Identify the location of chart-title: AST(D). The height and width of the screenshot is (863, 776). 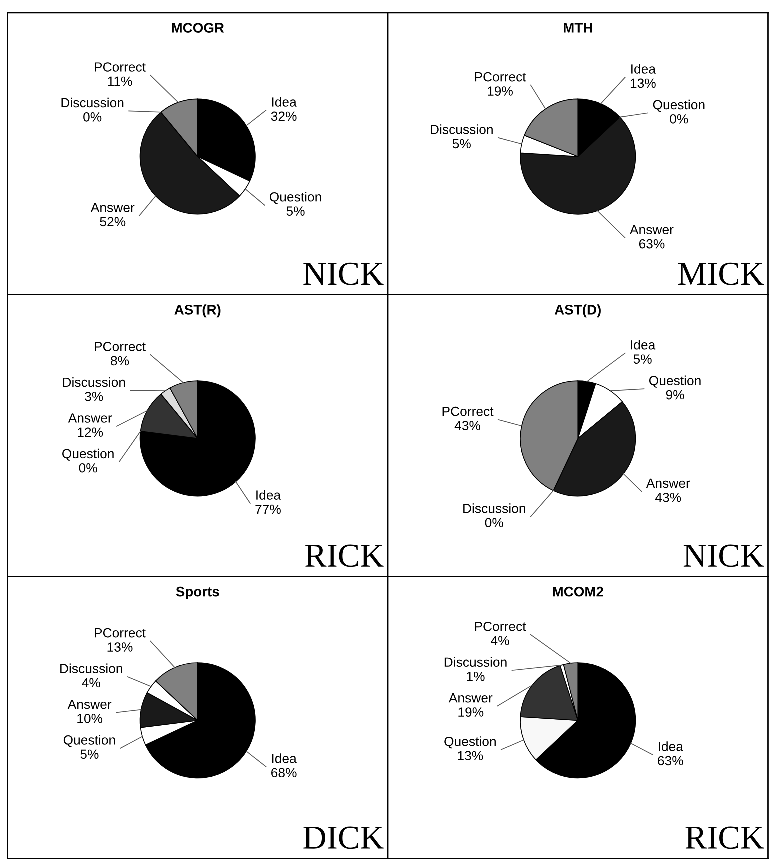
(577, 311).